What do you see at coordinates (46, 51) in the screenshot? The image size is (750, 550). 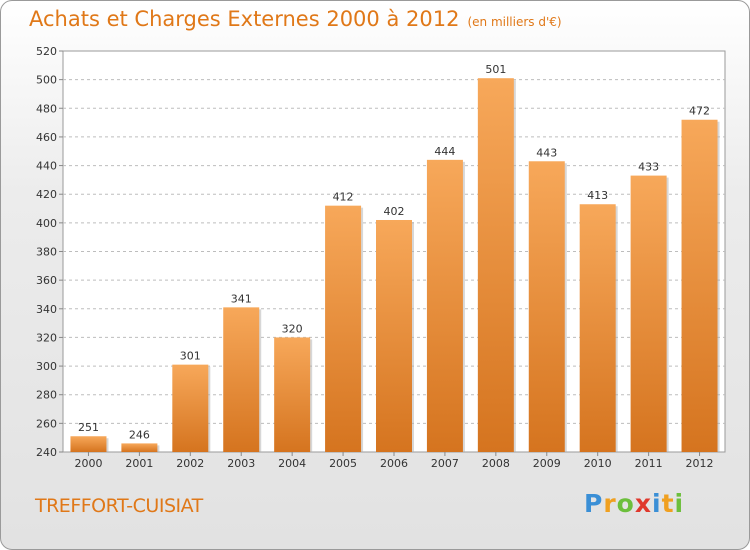 I see `y-tick-label: 520` at bounding box center [46, 51].